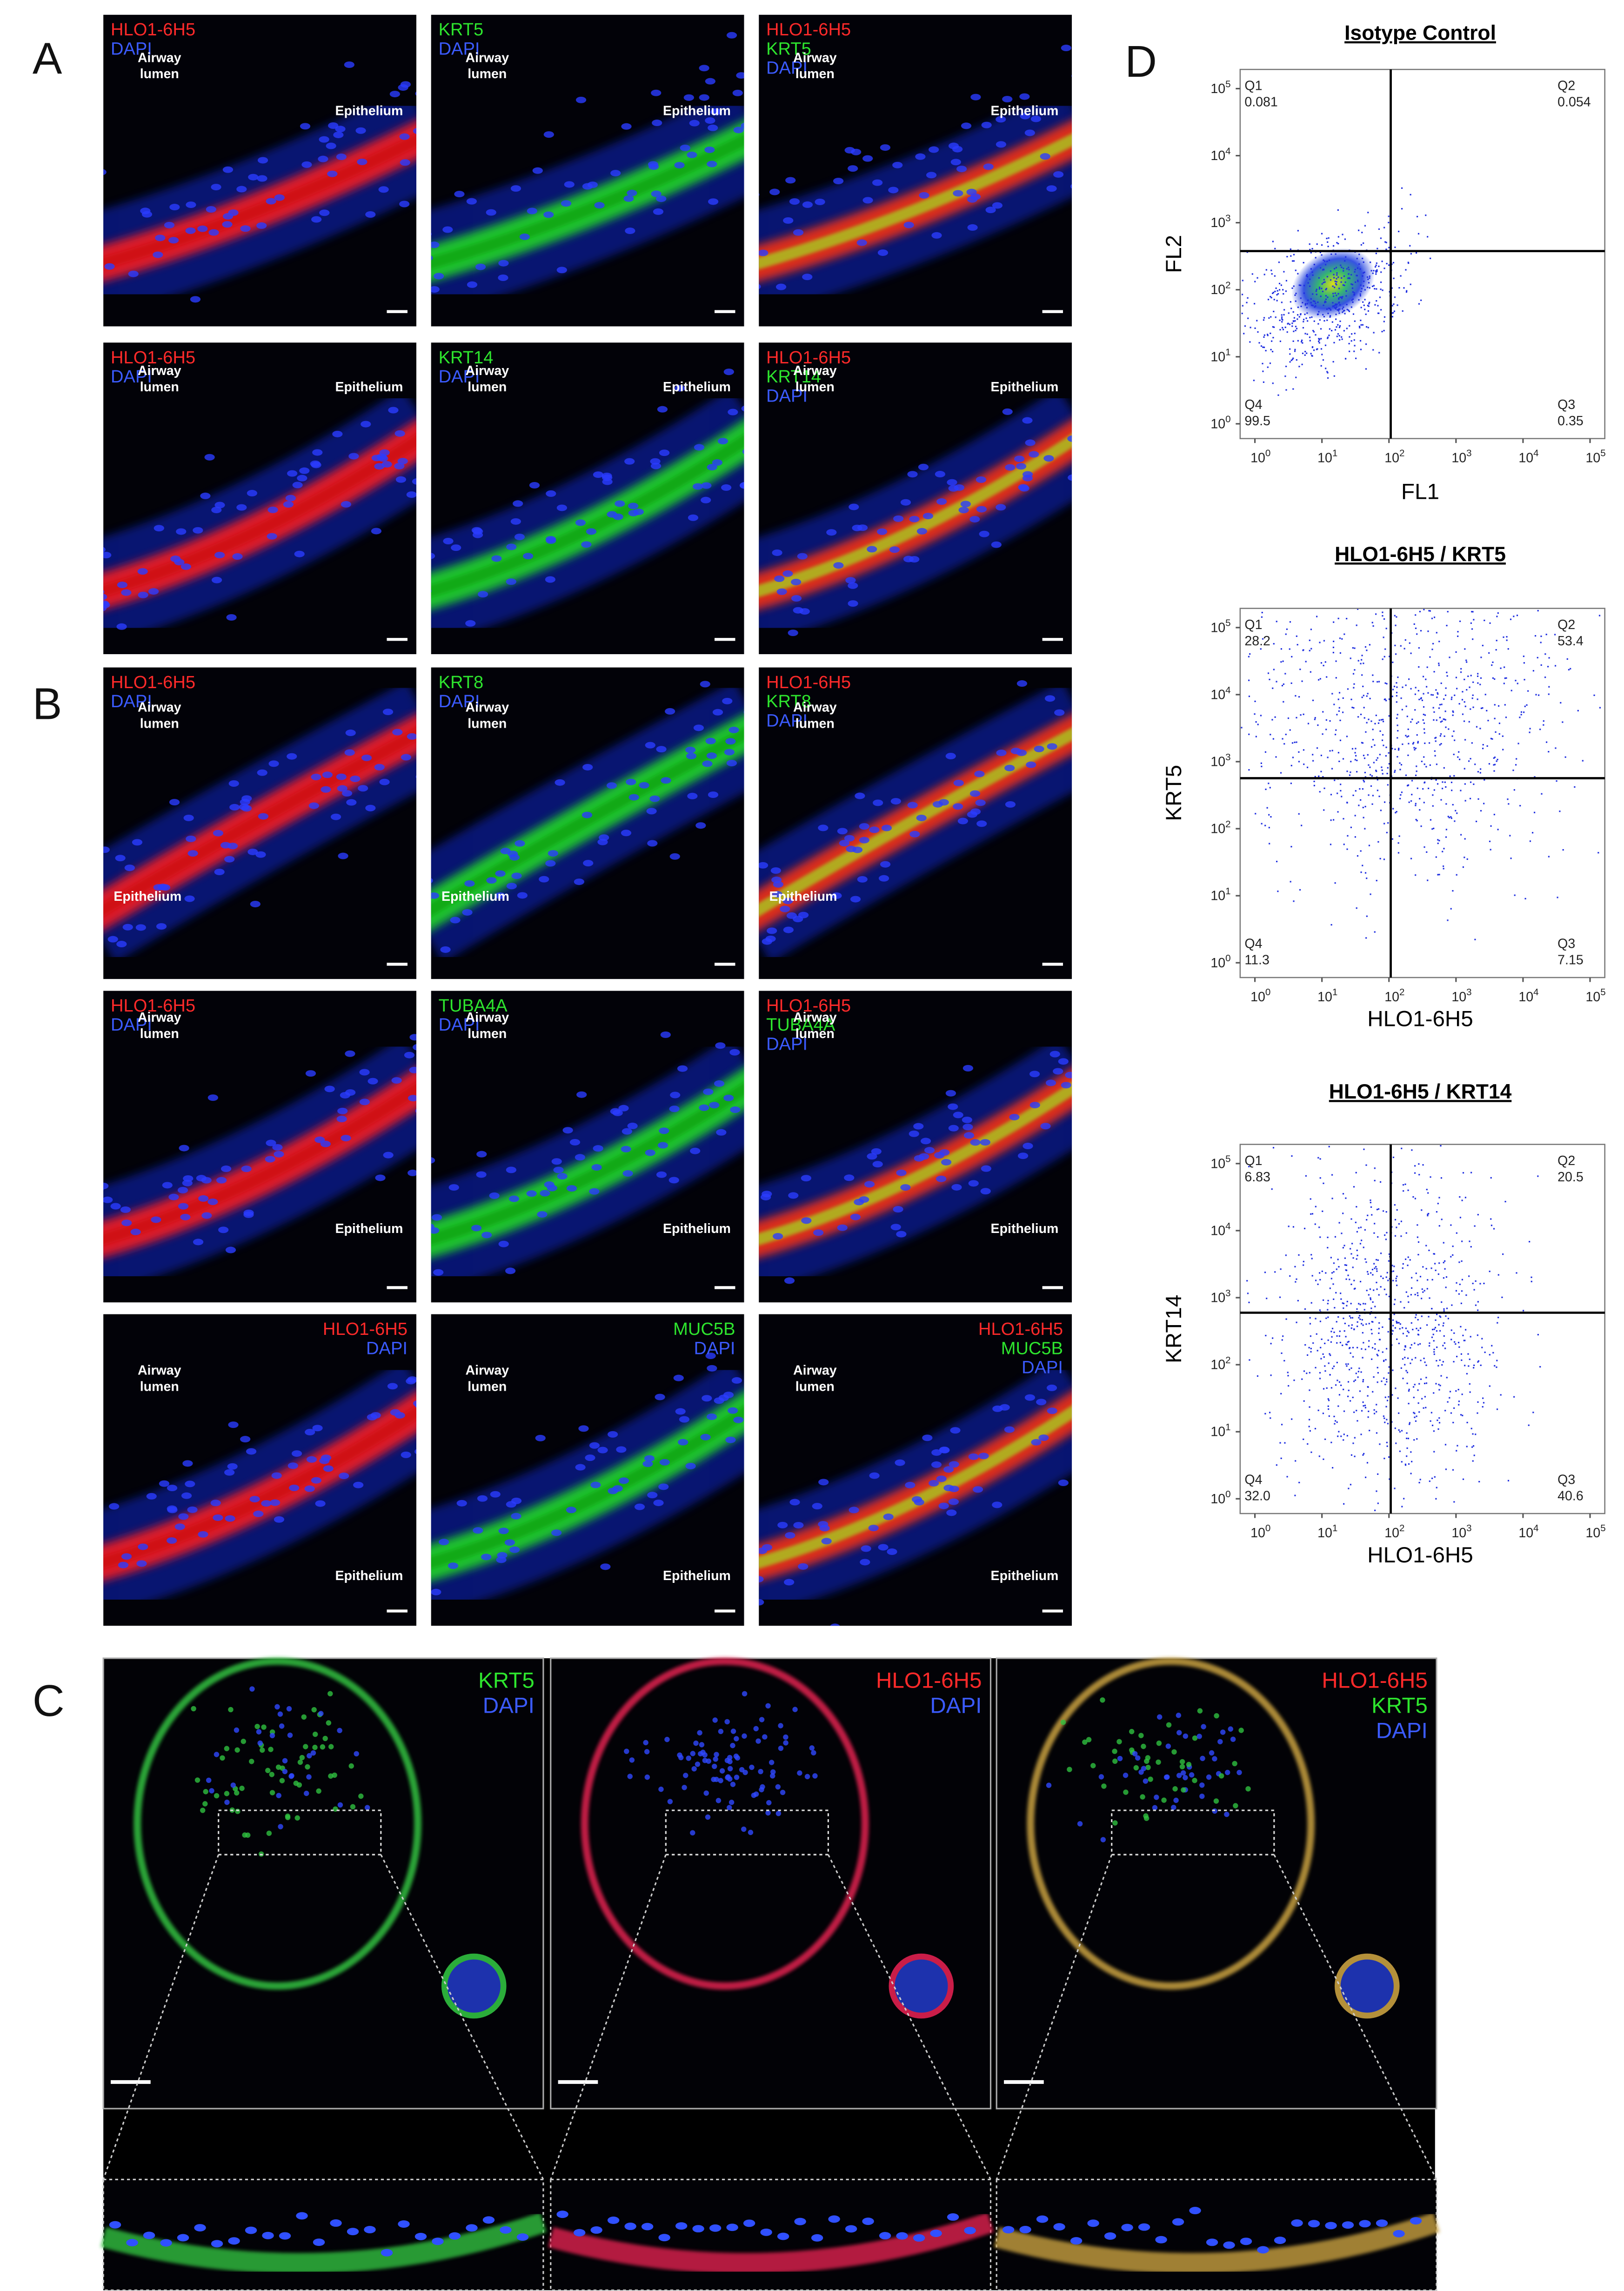  What do you see at coordinates (1392, 997) in the screenshot?
I see `tick-base: 10` at bounding box center [1392, 997].